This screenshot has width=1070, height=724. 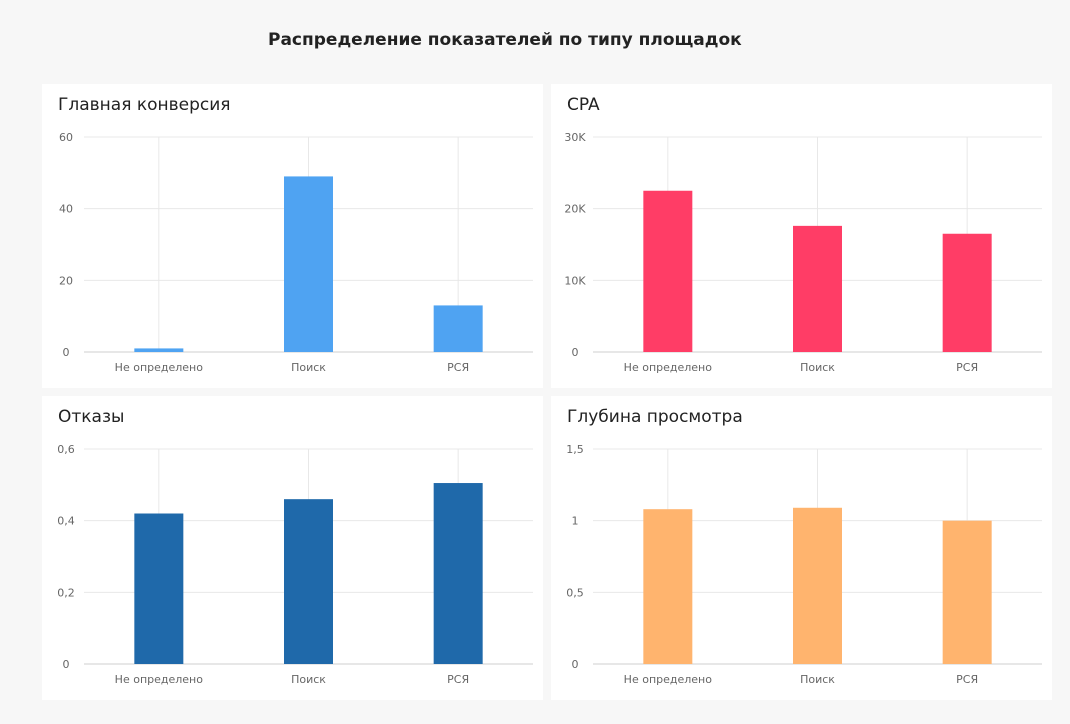 What do you see at coordinates (575, 137) in the screenshot?
I see `y-tick-label: 30K` at bounding box center [575, 137].